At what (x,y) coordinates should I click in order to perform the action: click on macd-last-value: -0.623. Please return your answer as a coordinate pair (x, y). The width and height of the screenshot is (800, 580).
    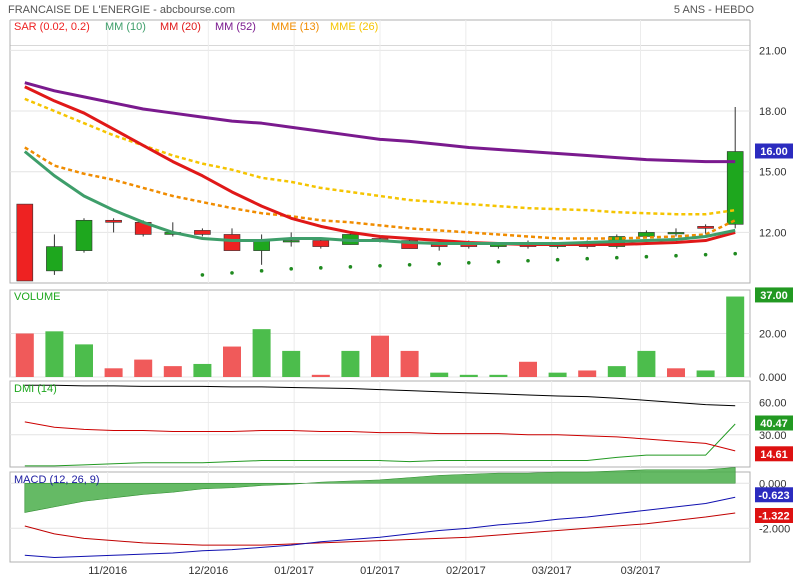
    Looking at the image, I should click on (773, 496).